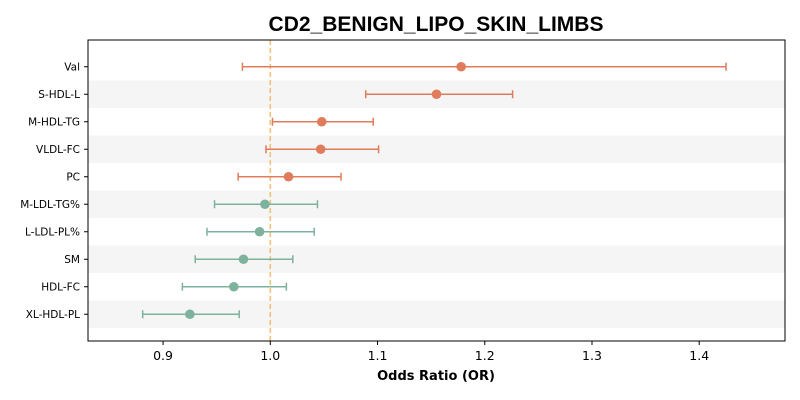  What do you see at coordinates (58, 150) in the screenshot?
I see `y-tick-label: VLDL-FC` at bounding box center [58, 150].